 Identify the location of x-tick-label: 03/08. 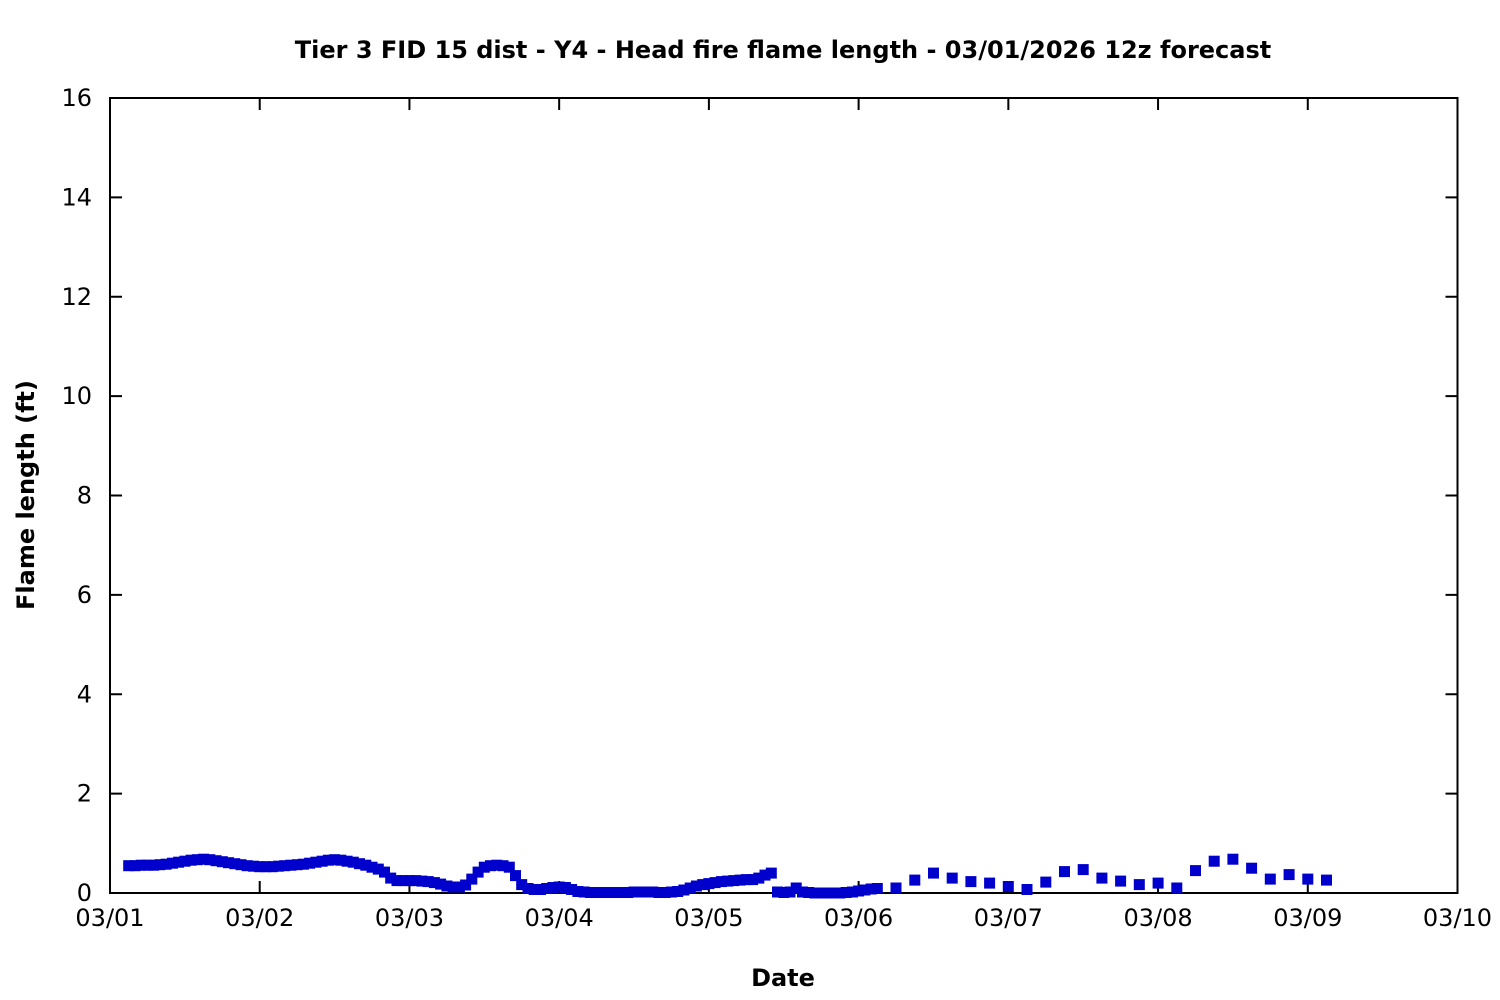
(1157, 918).